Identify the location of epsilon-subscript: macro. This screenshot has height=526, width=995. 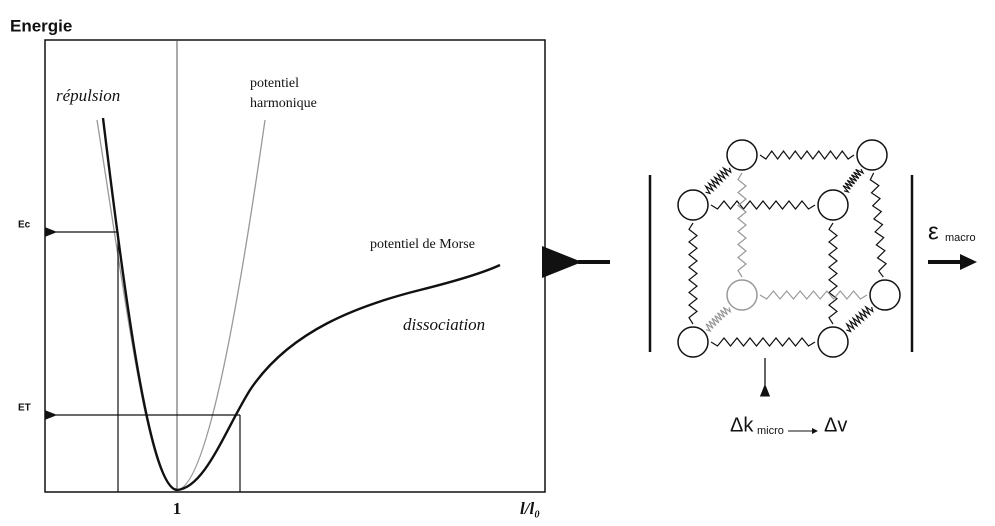
(960, 238).